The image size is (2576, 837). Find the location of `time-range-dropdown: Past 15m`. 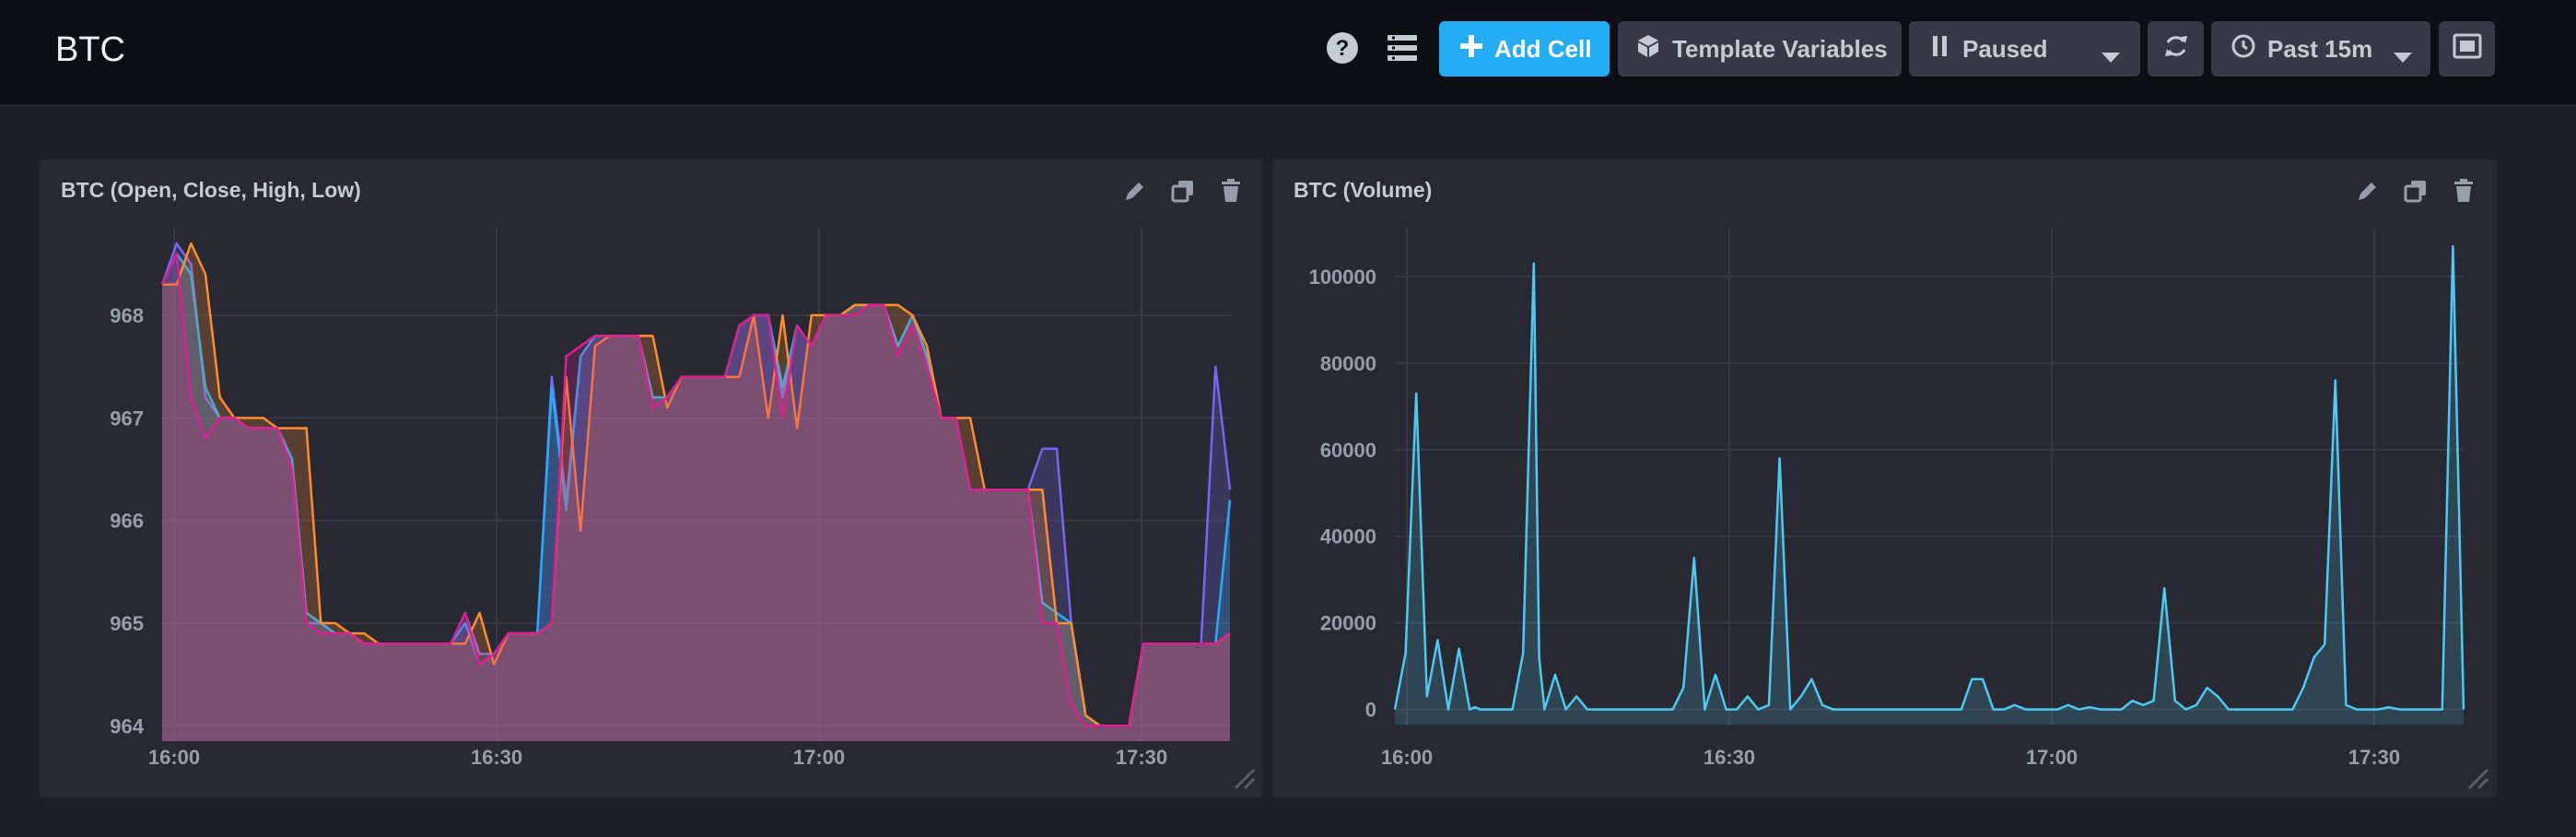

time-range-dropdown: Past 15m is located at coordinates (2320, 49).